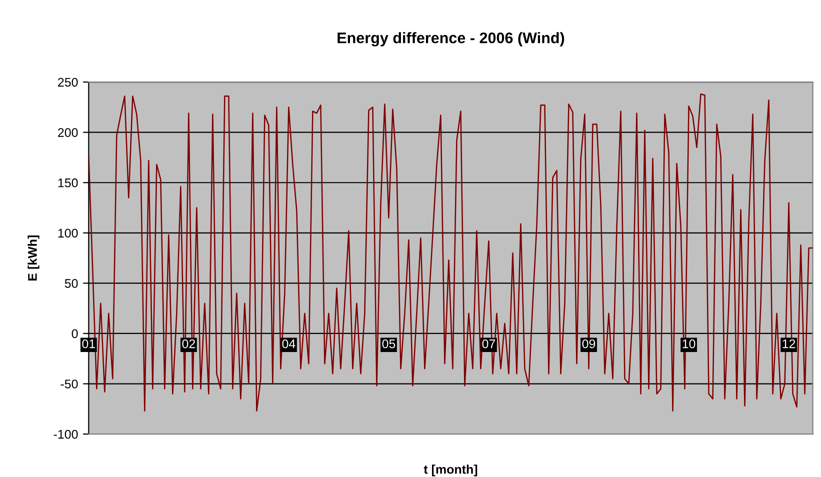  What do you see at coordinates (189, 343) in the screenshot?
I see `x-tick-label: 02` at bounding box center [189, 343].